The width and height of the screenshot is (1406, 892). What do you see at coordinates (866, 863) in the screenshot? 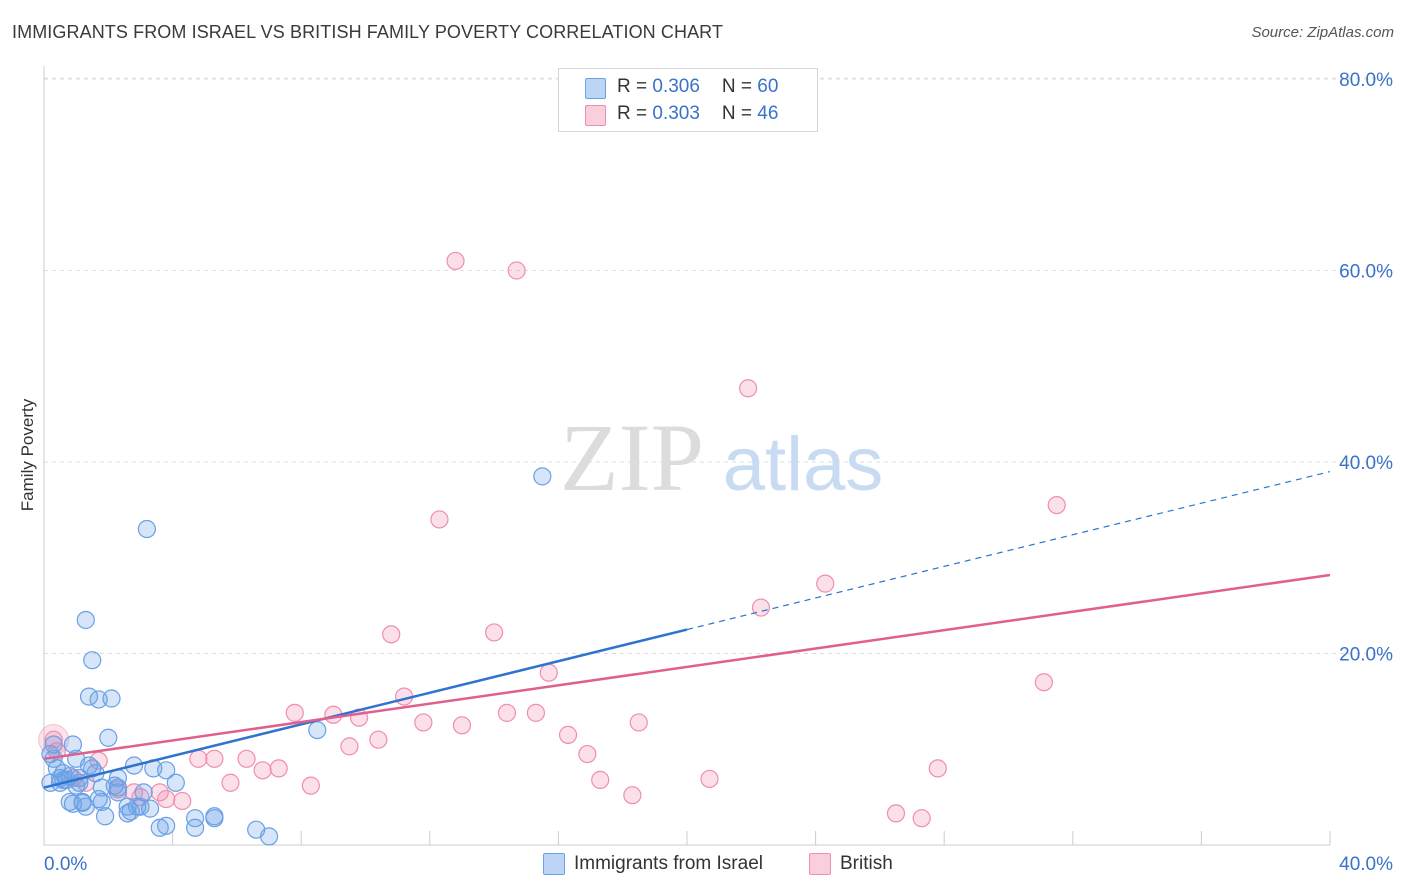
I see `bottom-legend-label-british: British` at bounding box center [866, 863].